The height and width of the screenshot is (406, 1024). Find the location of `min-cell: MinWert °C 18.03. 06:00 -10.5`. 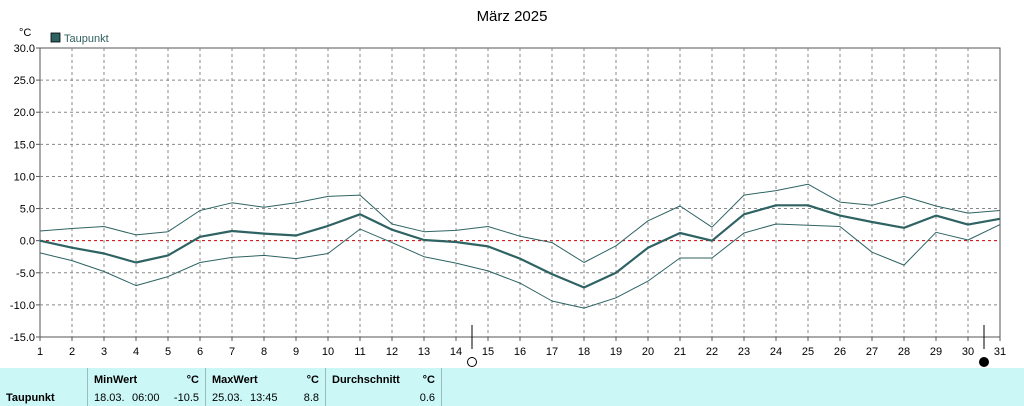

min-cell: MinWert °C 18.03. 06:00 -10.5 is located at coordinates (147, 387).